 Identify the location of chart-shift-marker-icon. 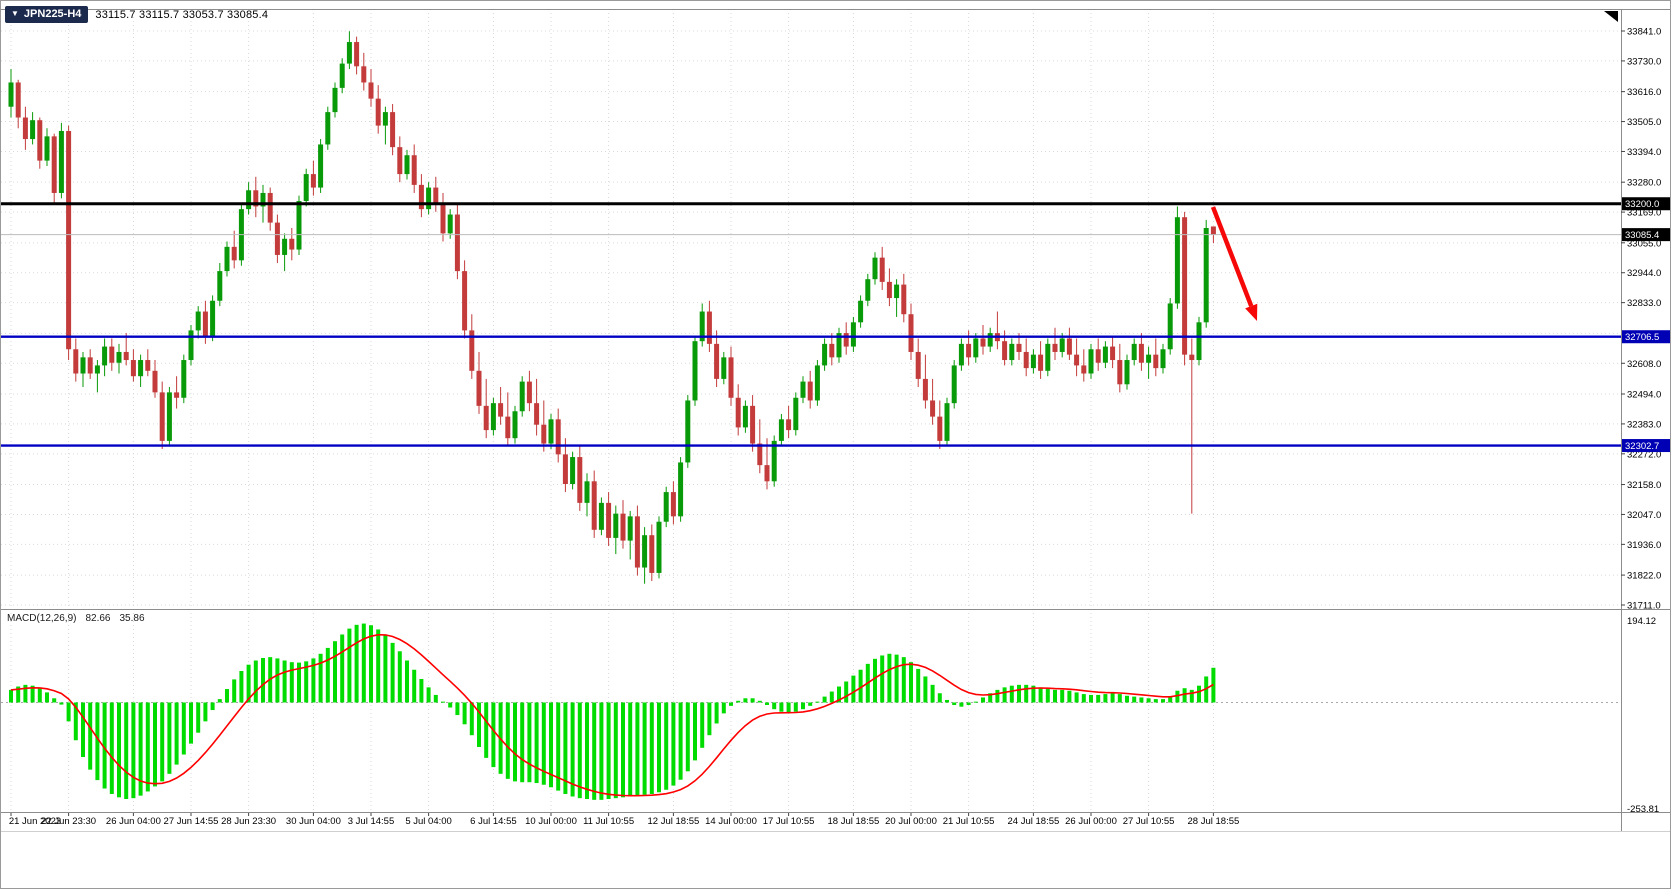
(1611, 16).